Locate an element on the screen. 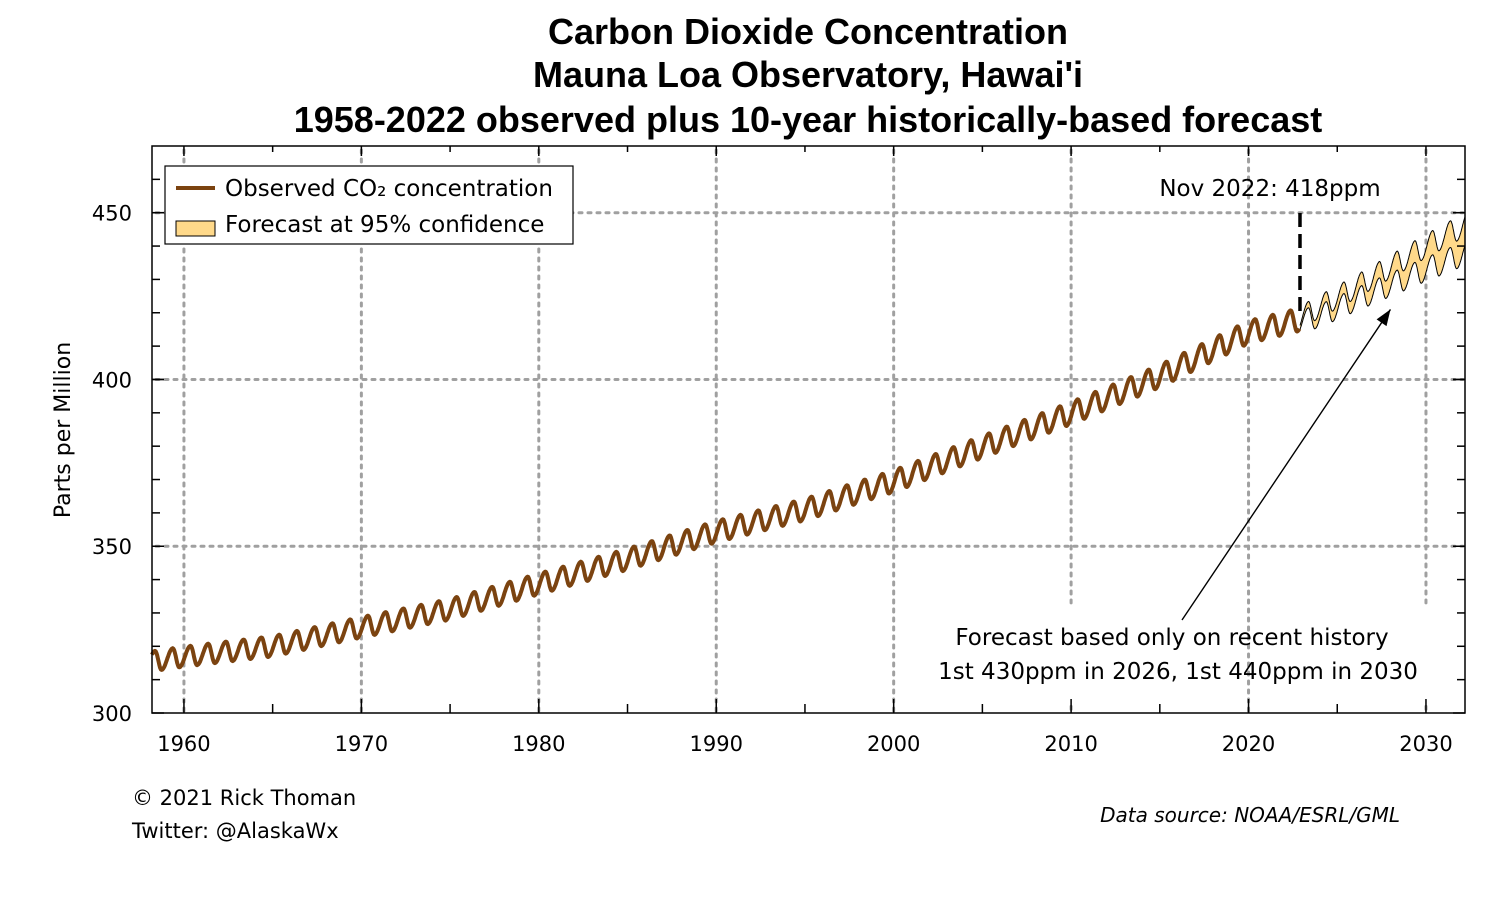 This screenshot has height=900, width=1500. legend-label-forecast: Forecast at 95% confidence is located at coordinates (384, 225).